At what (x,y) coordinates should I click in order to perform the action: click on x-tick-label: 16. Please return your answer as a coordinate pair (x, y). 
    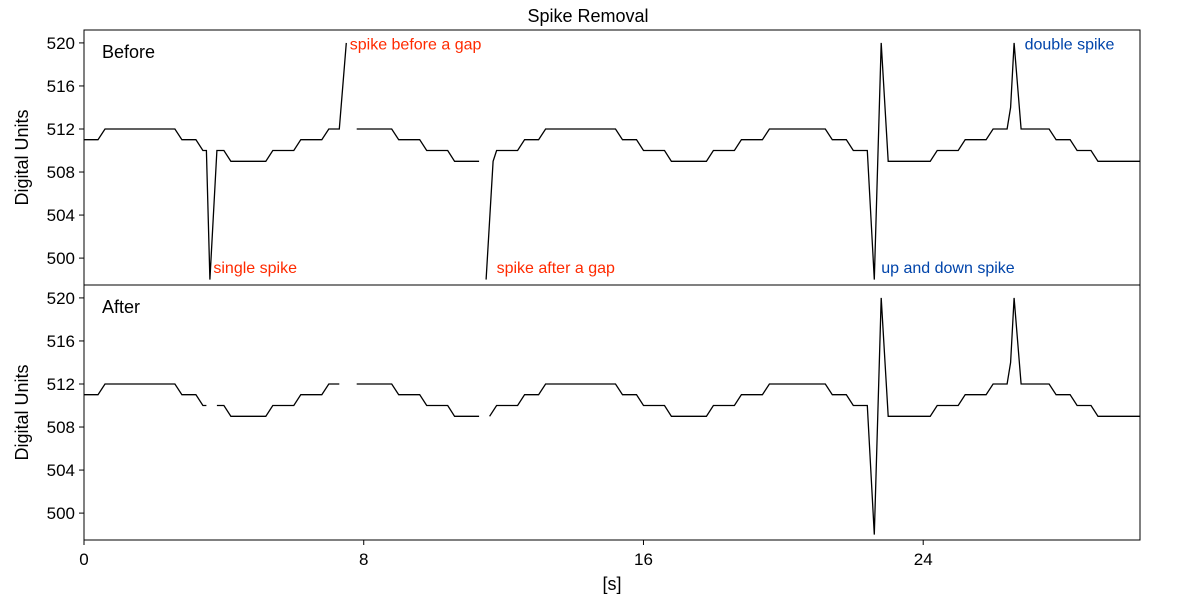
    Looking at the image, I should click on (643, 559).